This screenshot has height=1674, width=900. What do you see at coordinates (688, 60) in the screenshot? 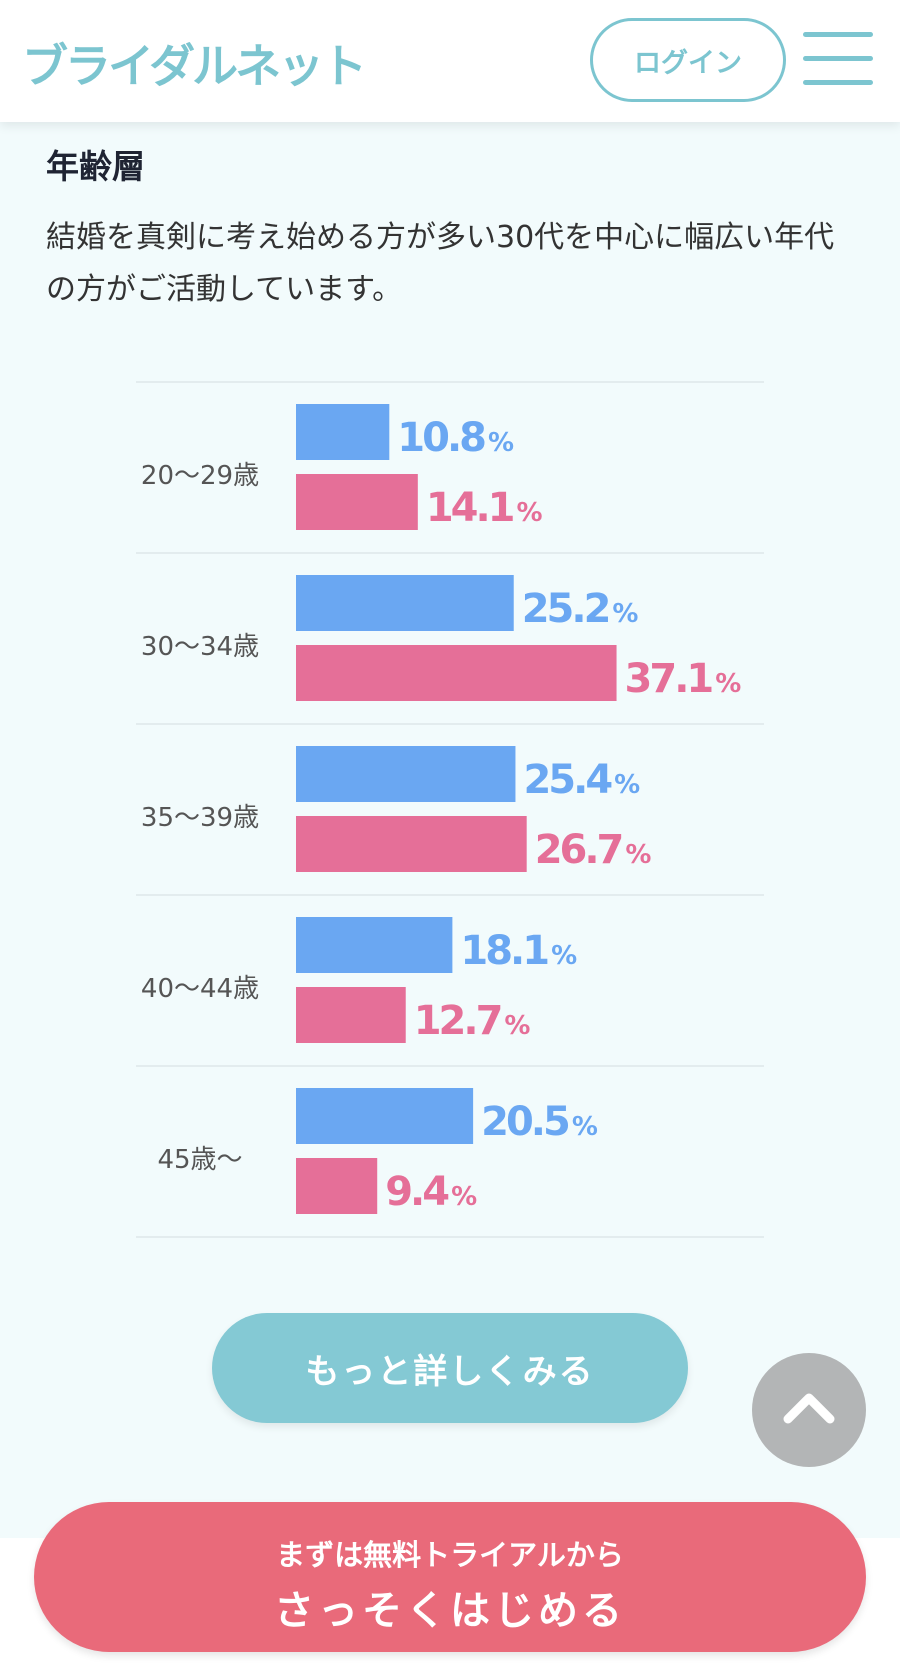
I see `login-button: ログイン` at bounding box center [688, 60].